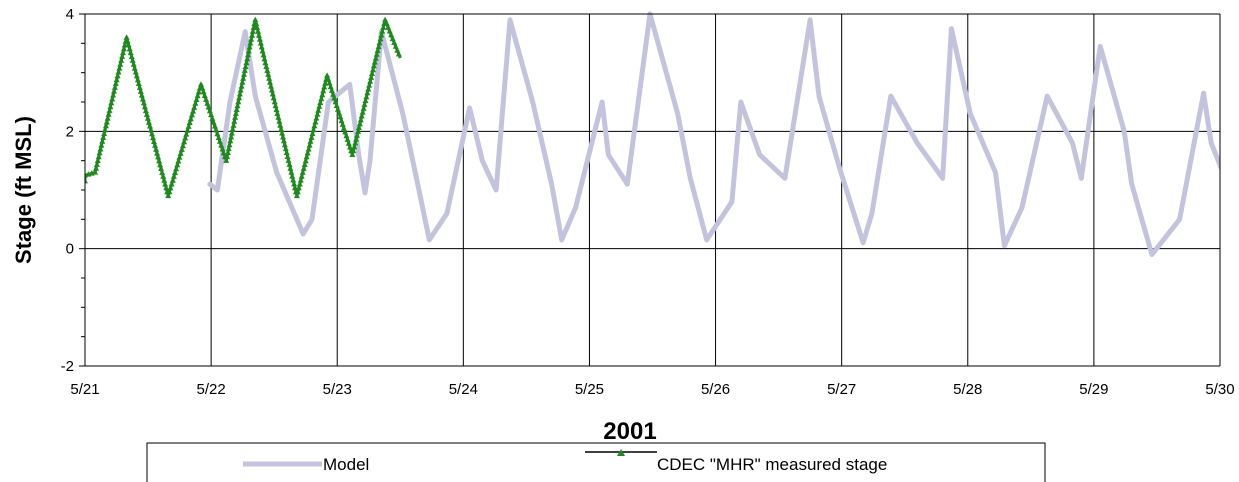 Image resolution: width=1239 pixels, height=482 pixels. Describe the element at coordinates (337, 389) in the screenshot. I see `x-tick-label: 5/23` at that location.